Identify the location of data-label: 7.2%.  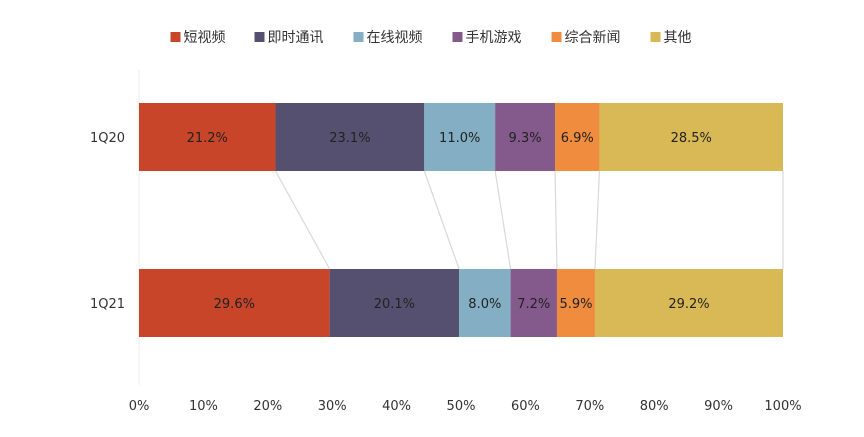
(533, 304).